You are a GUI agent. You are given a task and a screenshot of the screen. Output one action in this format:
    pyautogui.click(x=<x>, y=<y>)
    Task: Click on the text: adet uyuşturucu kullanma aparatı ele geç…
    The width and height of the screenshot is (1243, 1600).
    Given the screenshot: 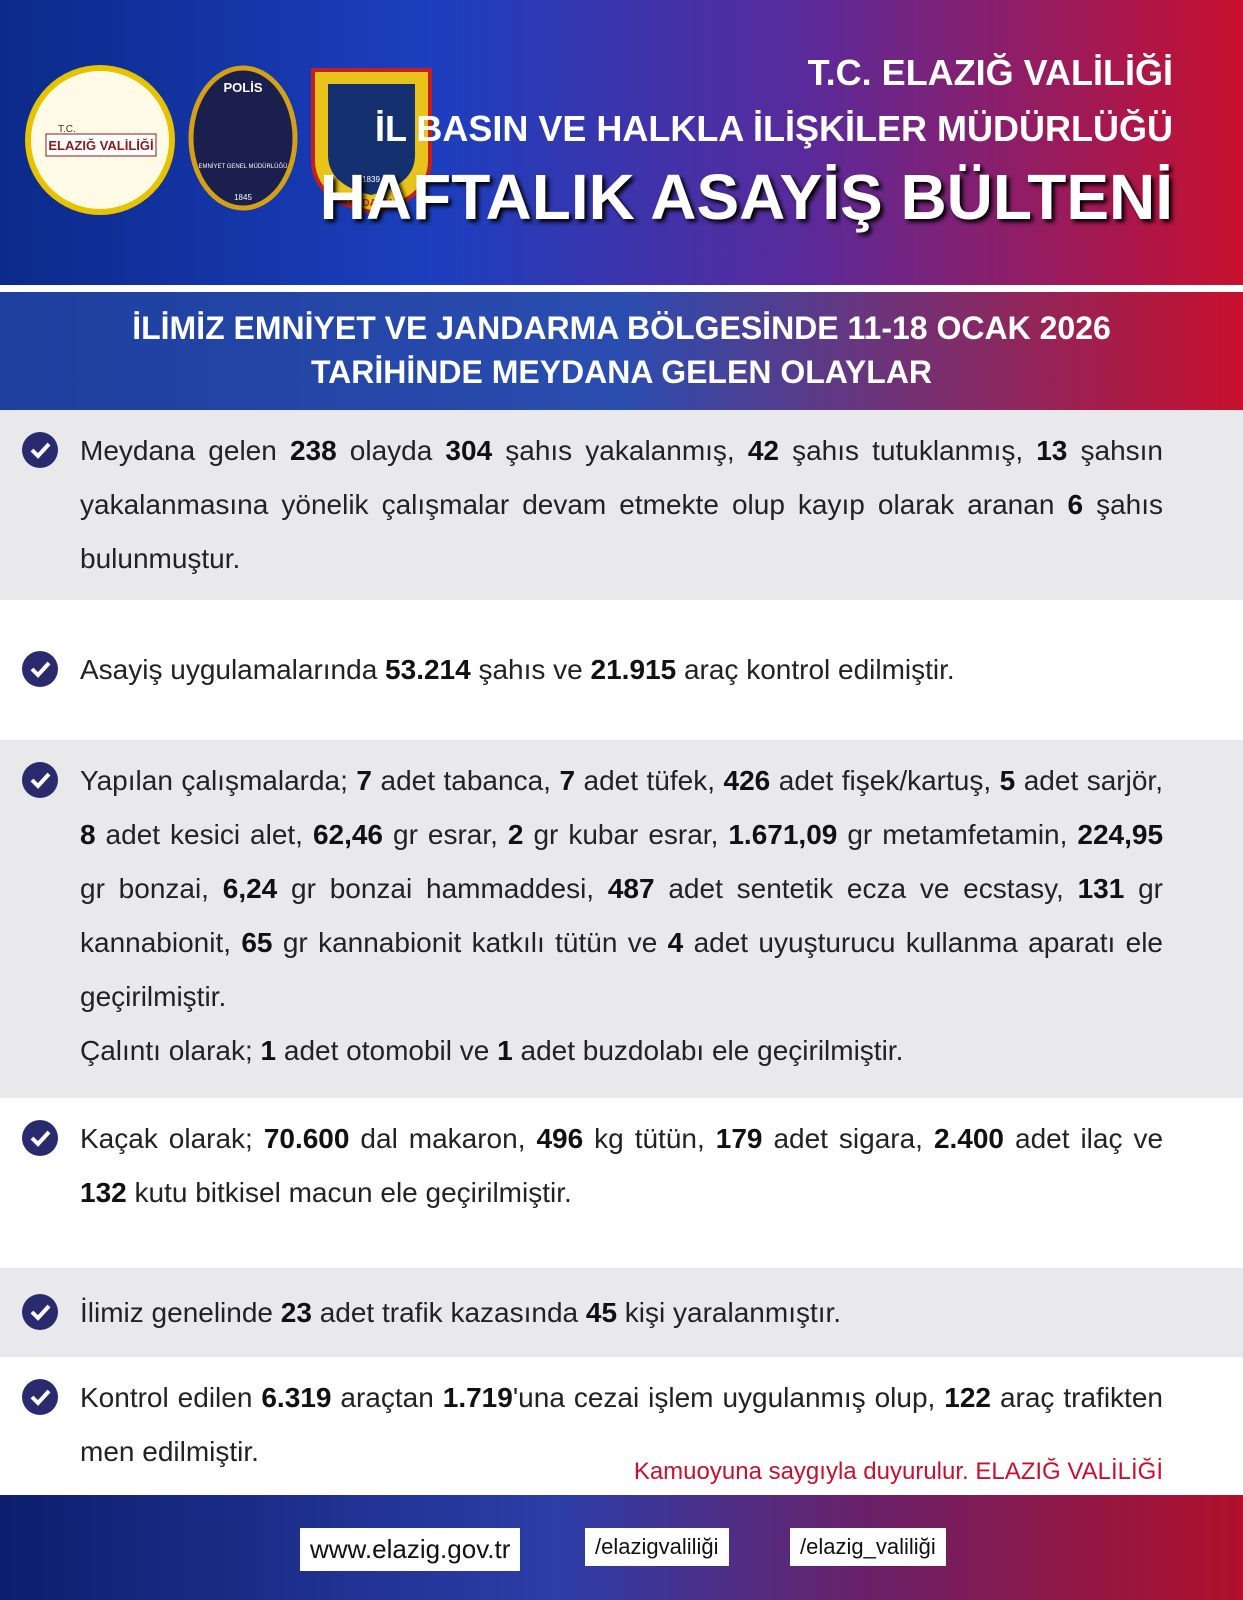 What is the action you would take?
    pyautogui.click(x=622, y=969)
    